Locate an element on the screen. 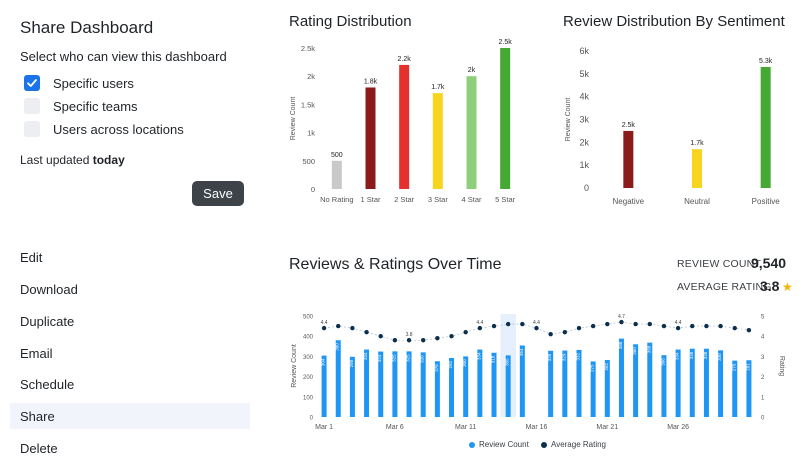  save-button: Save is located at coordinates (218, 193).